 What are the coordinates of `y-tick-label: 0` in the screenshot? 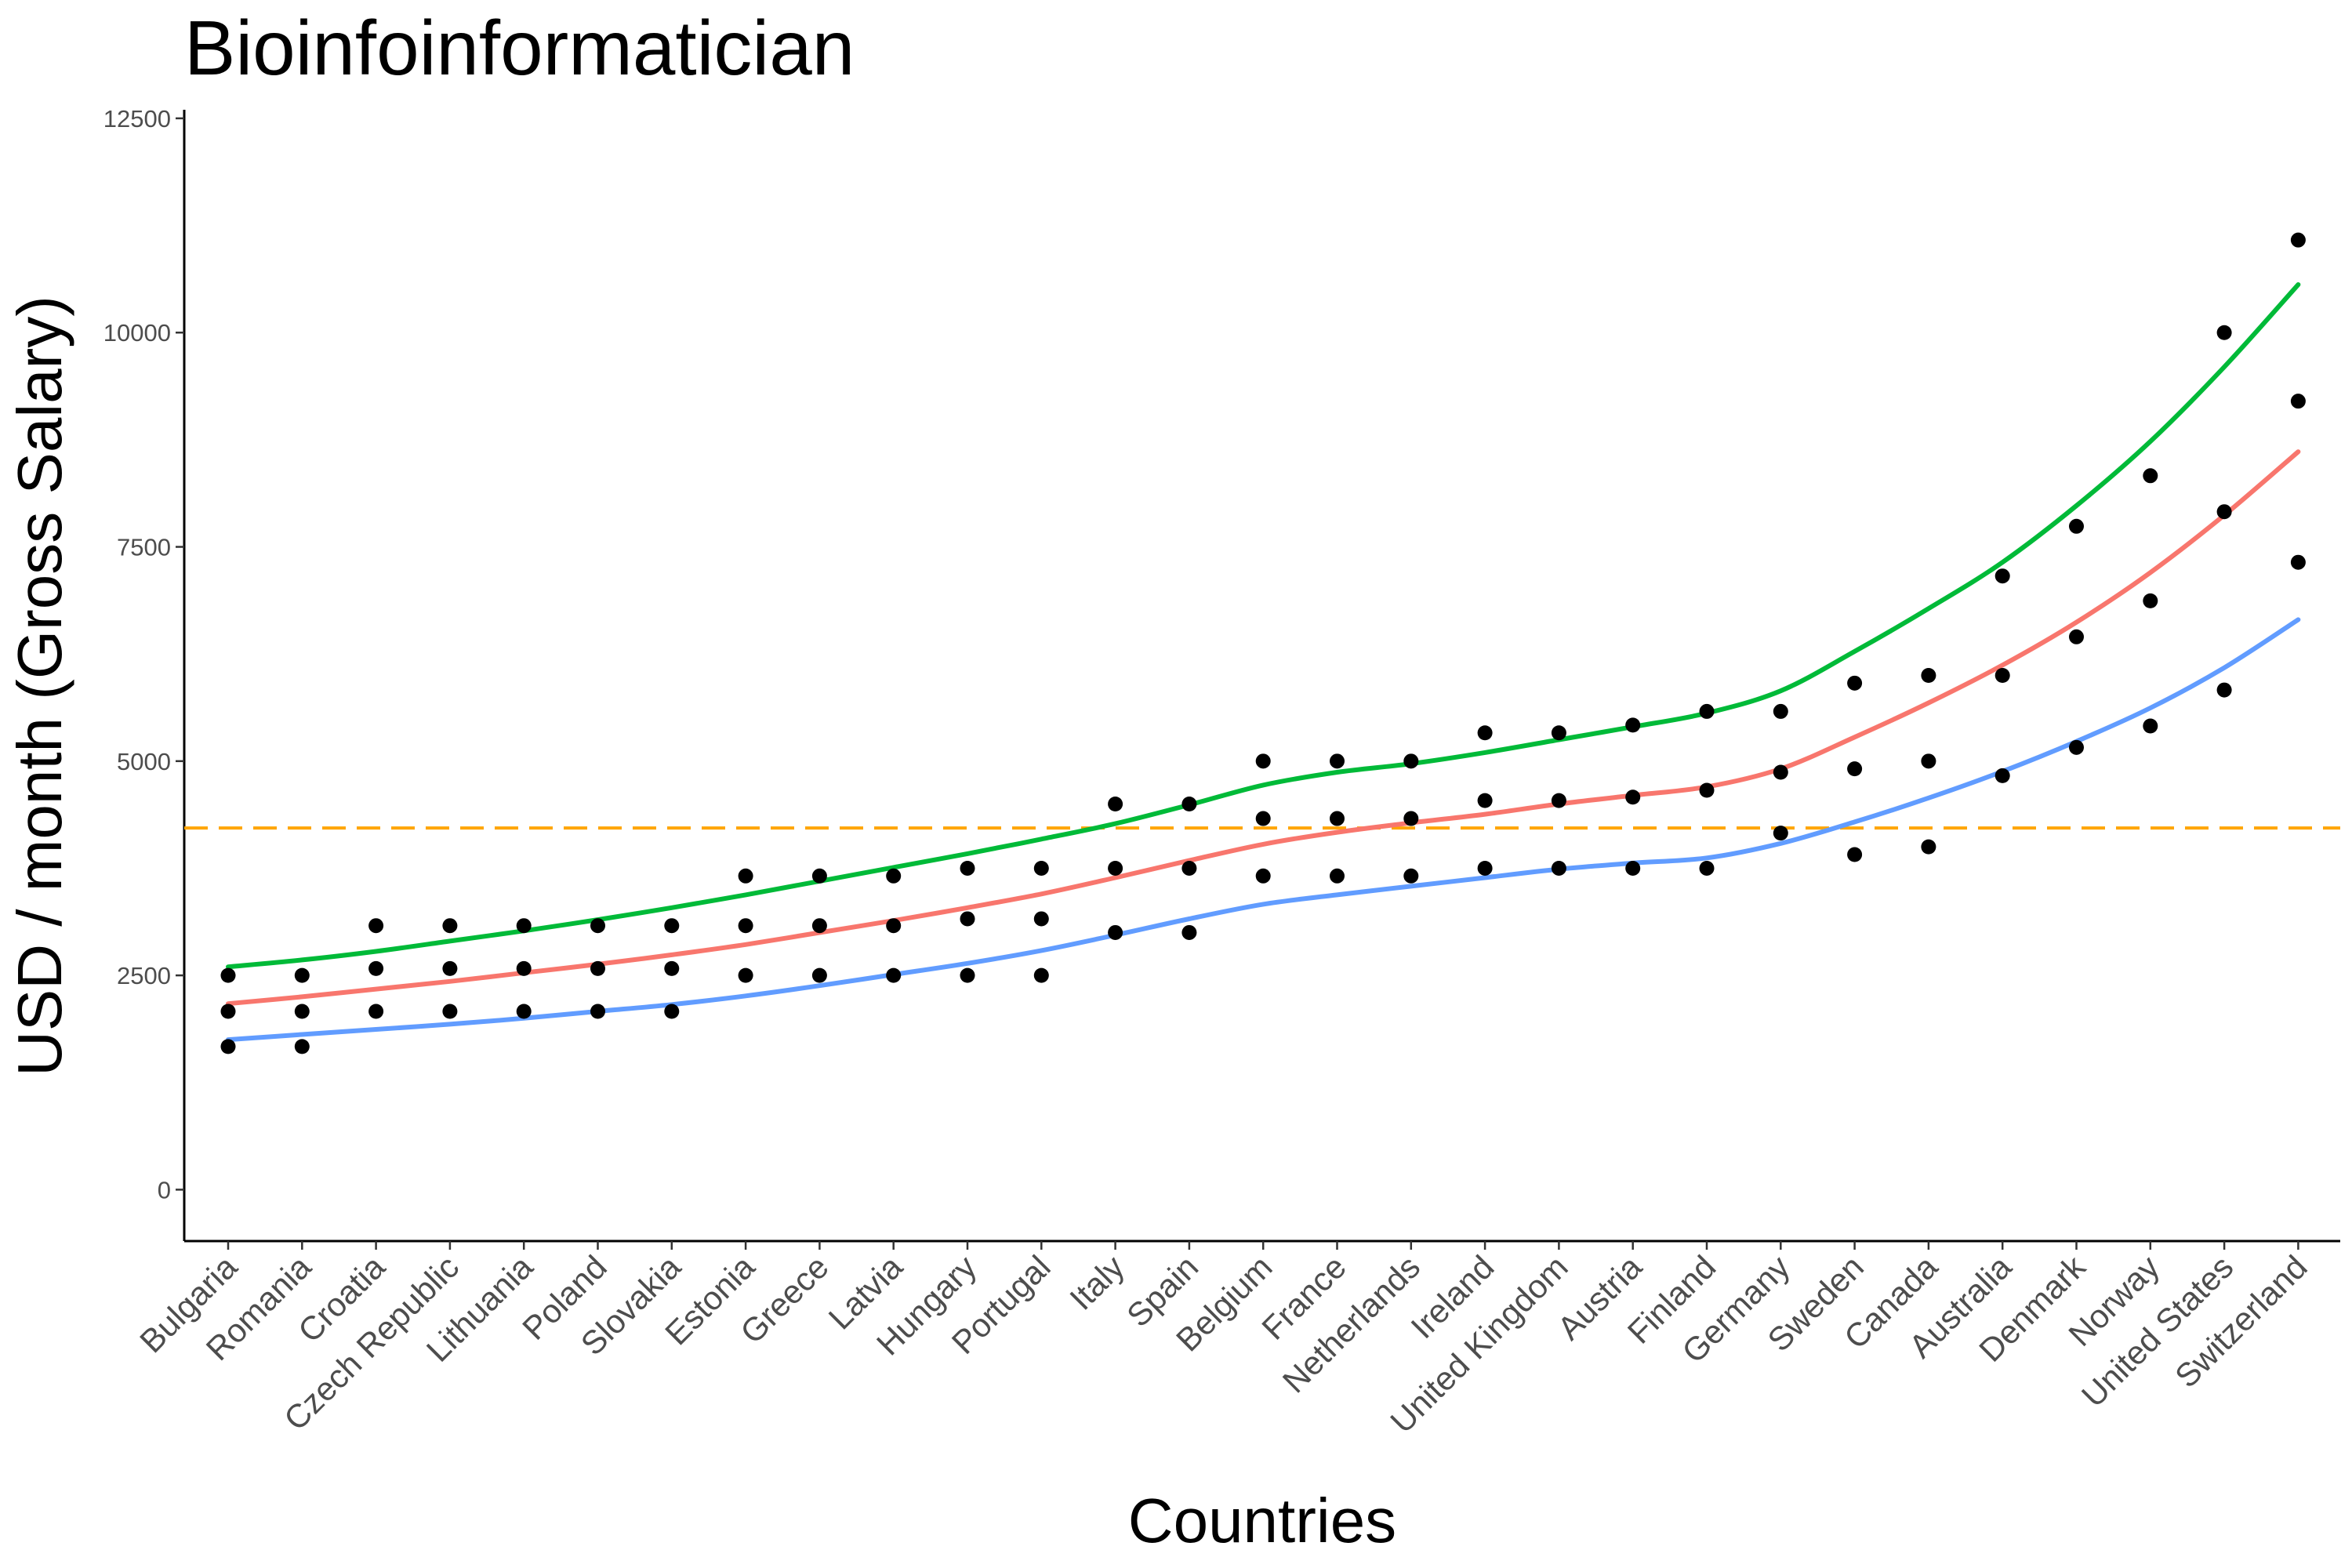 It's located at (164, 1189).